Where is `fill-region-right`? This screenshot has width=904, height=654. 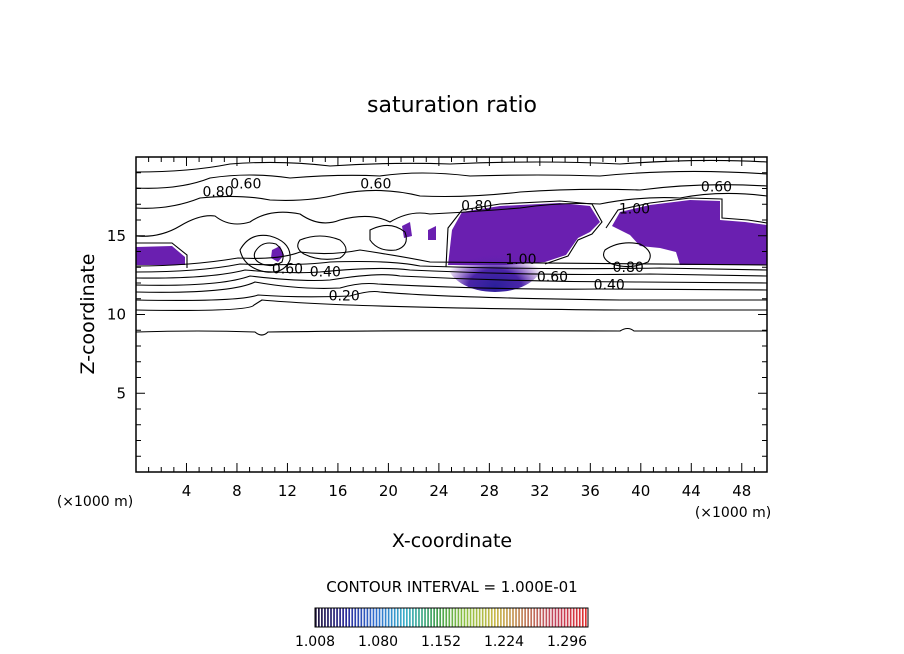
fill-region-right is located at coordinates (689, 232).